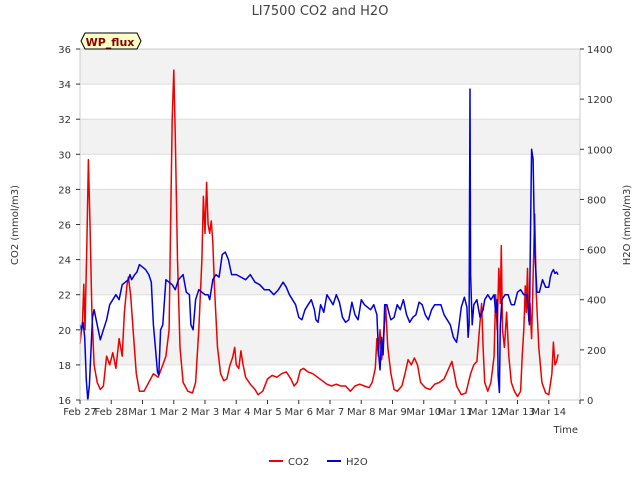 The width and height of the screenshot is (640, 480). I want to click on y-right-tick-label: 200, so click(596, 351).